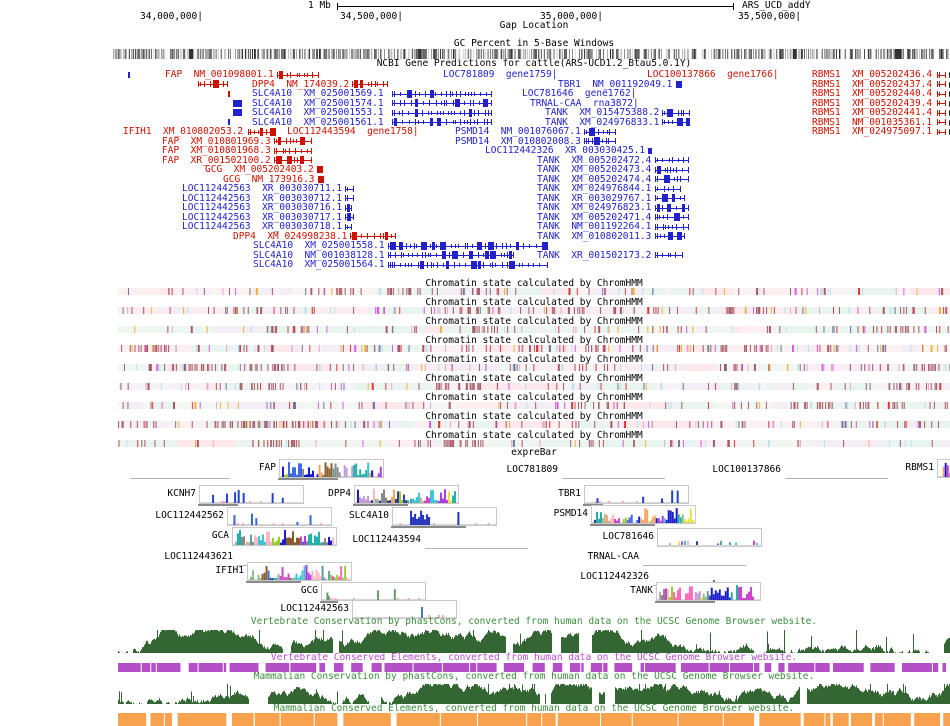 The image size is (950, 726). What do you see at coordinates (219, 74) in the screenshot?
I see `gene-label: FAP NM_001098001.1` at bounding box center [219, 74].